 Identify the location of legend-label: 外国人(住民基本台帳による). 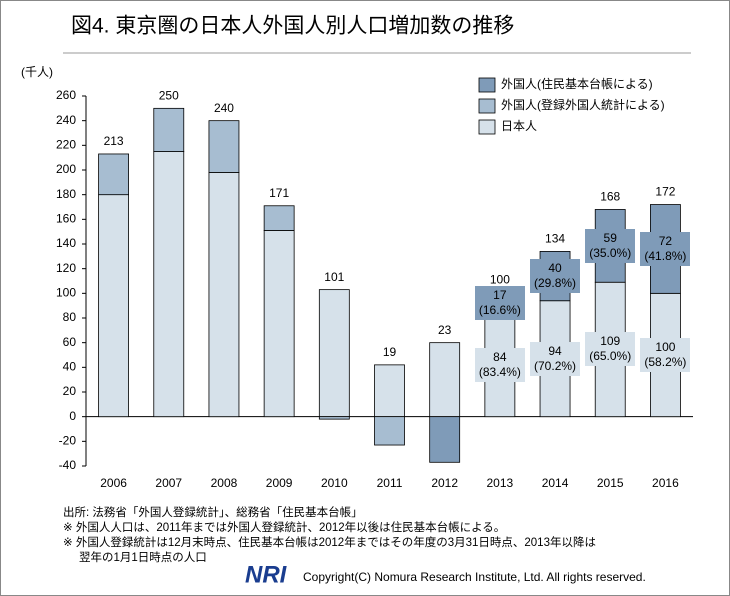
(577, 83).